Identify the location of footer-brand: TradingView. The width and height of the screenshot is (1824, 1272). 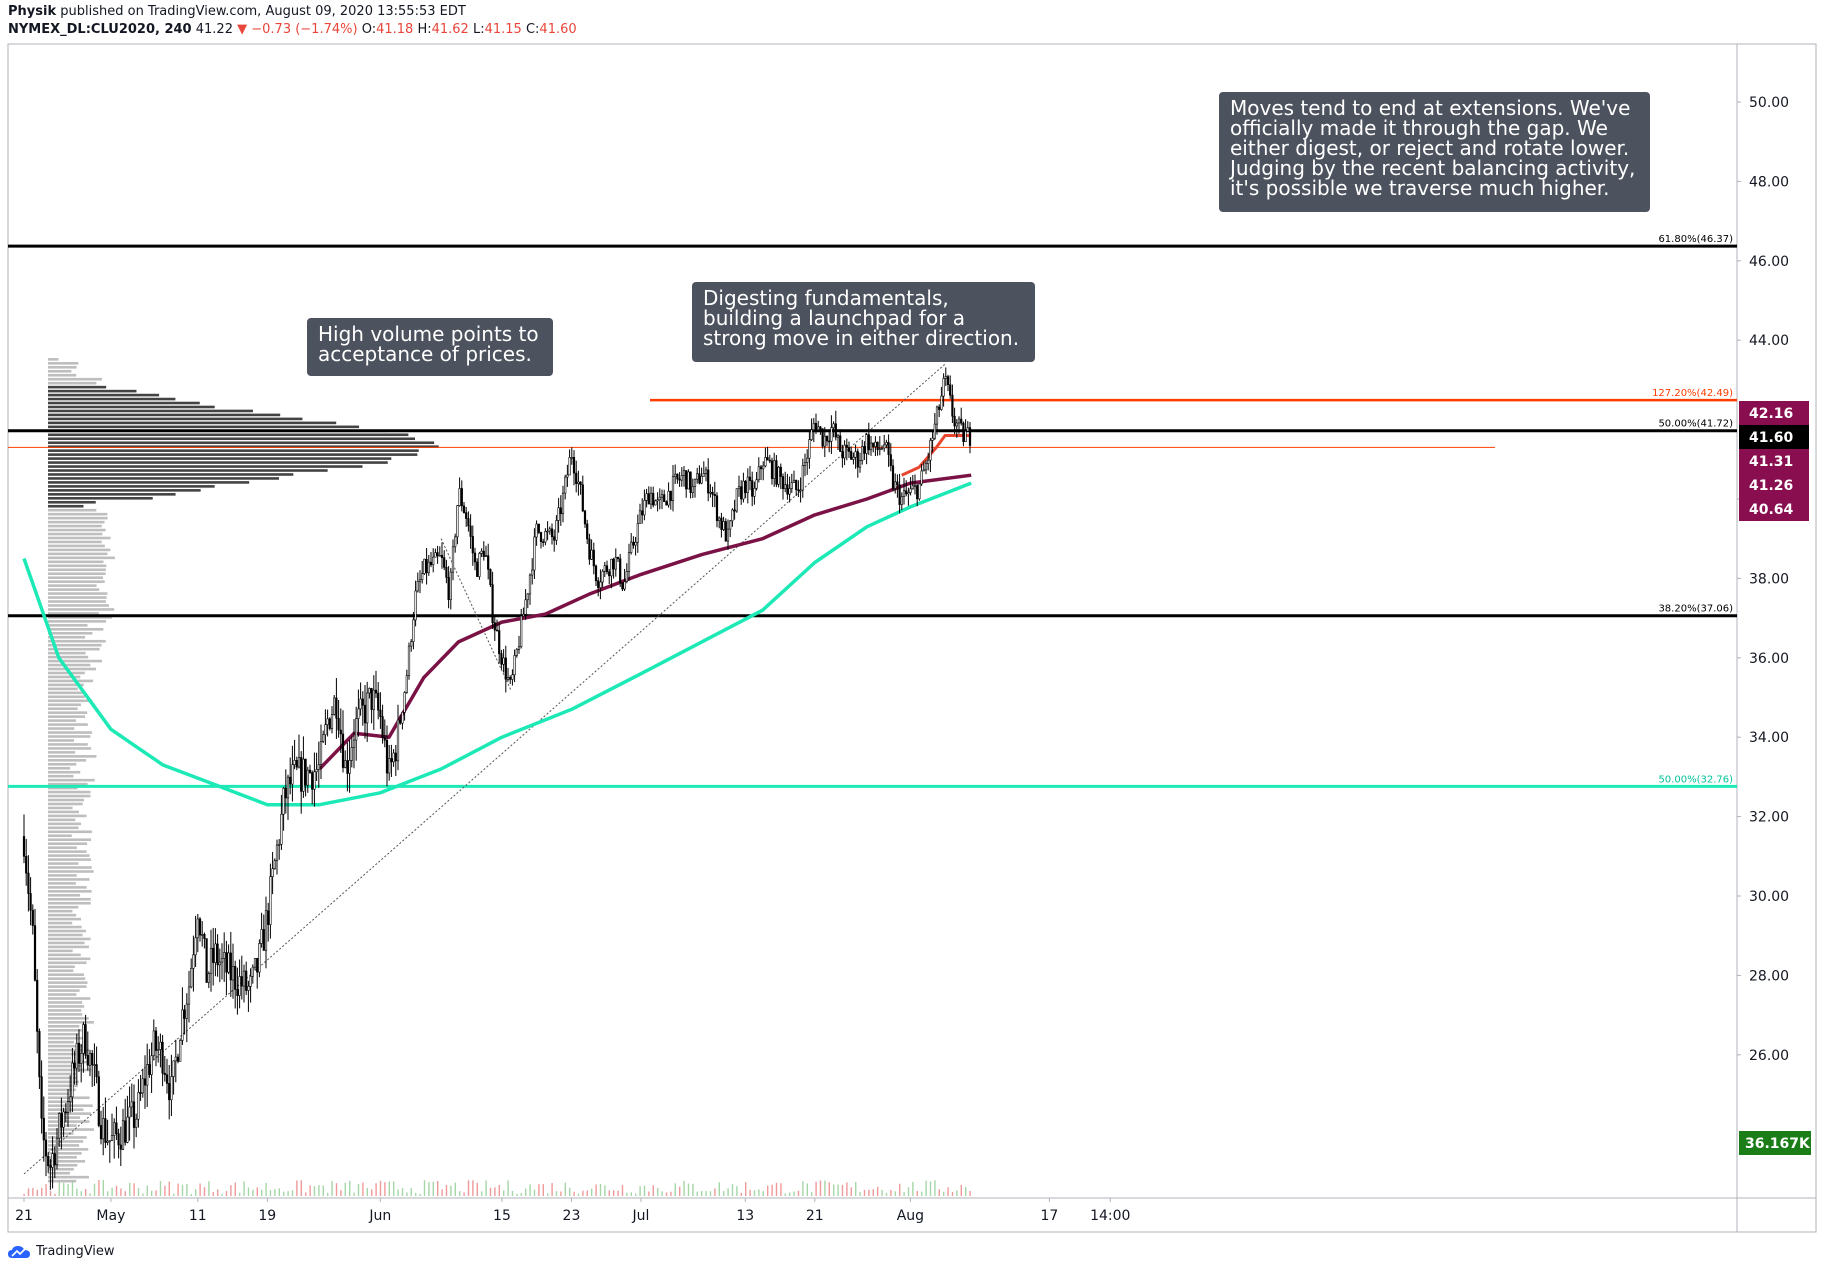
(75, 1251).